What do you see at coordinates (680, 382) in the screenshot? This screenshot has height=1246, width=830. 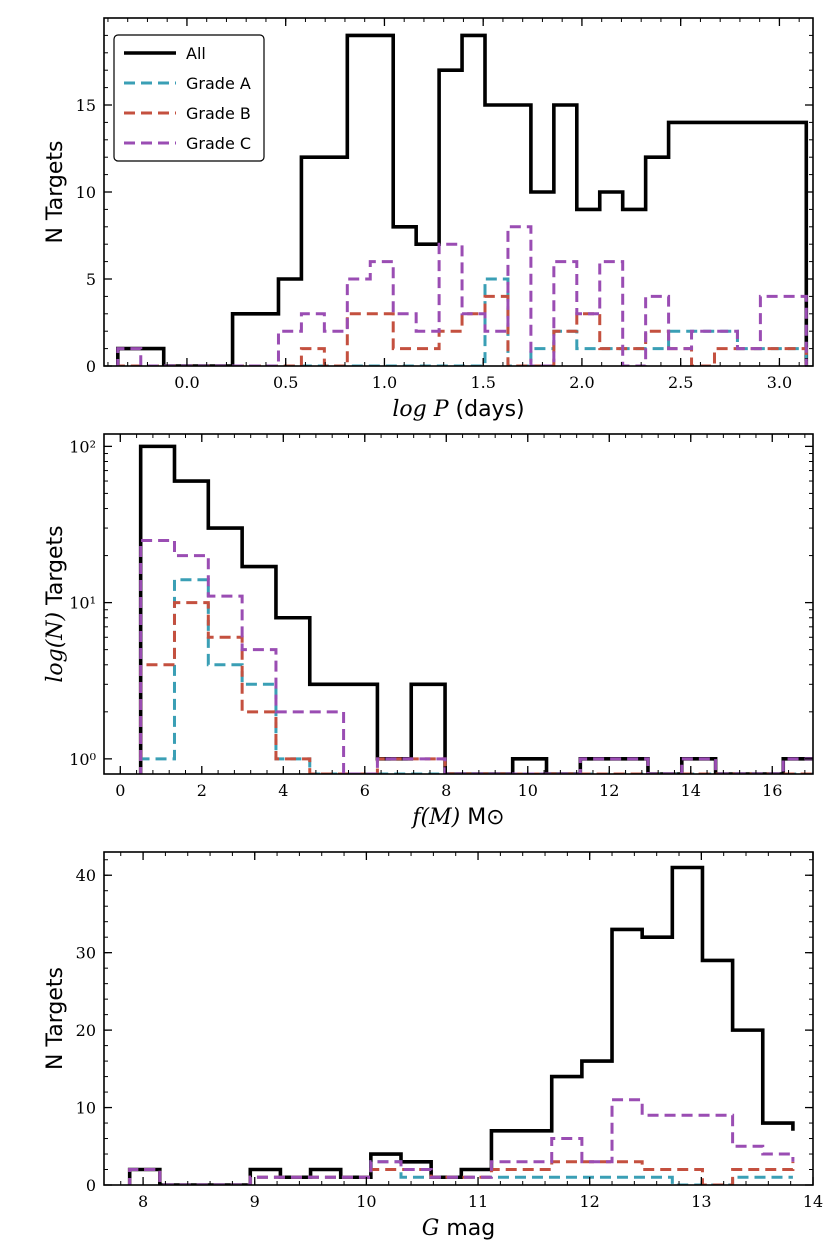 I see `x-tick-label: 2.5` at bounding box center [680, 382].